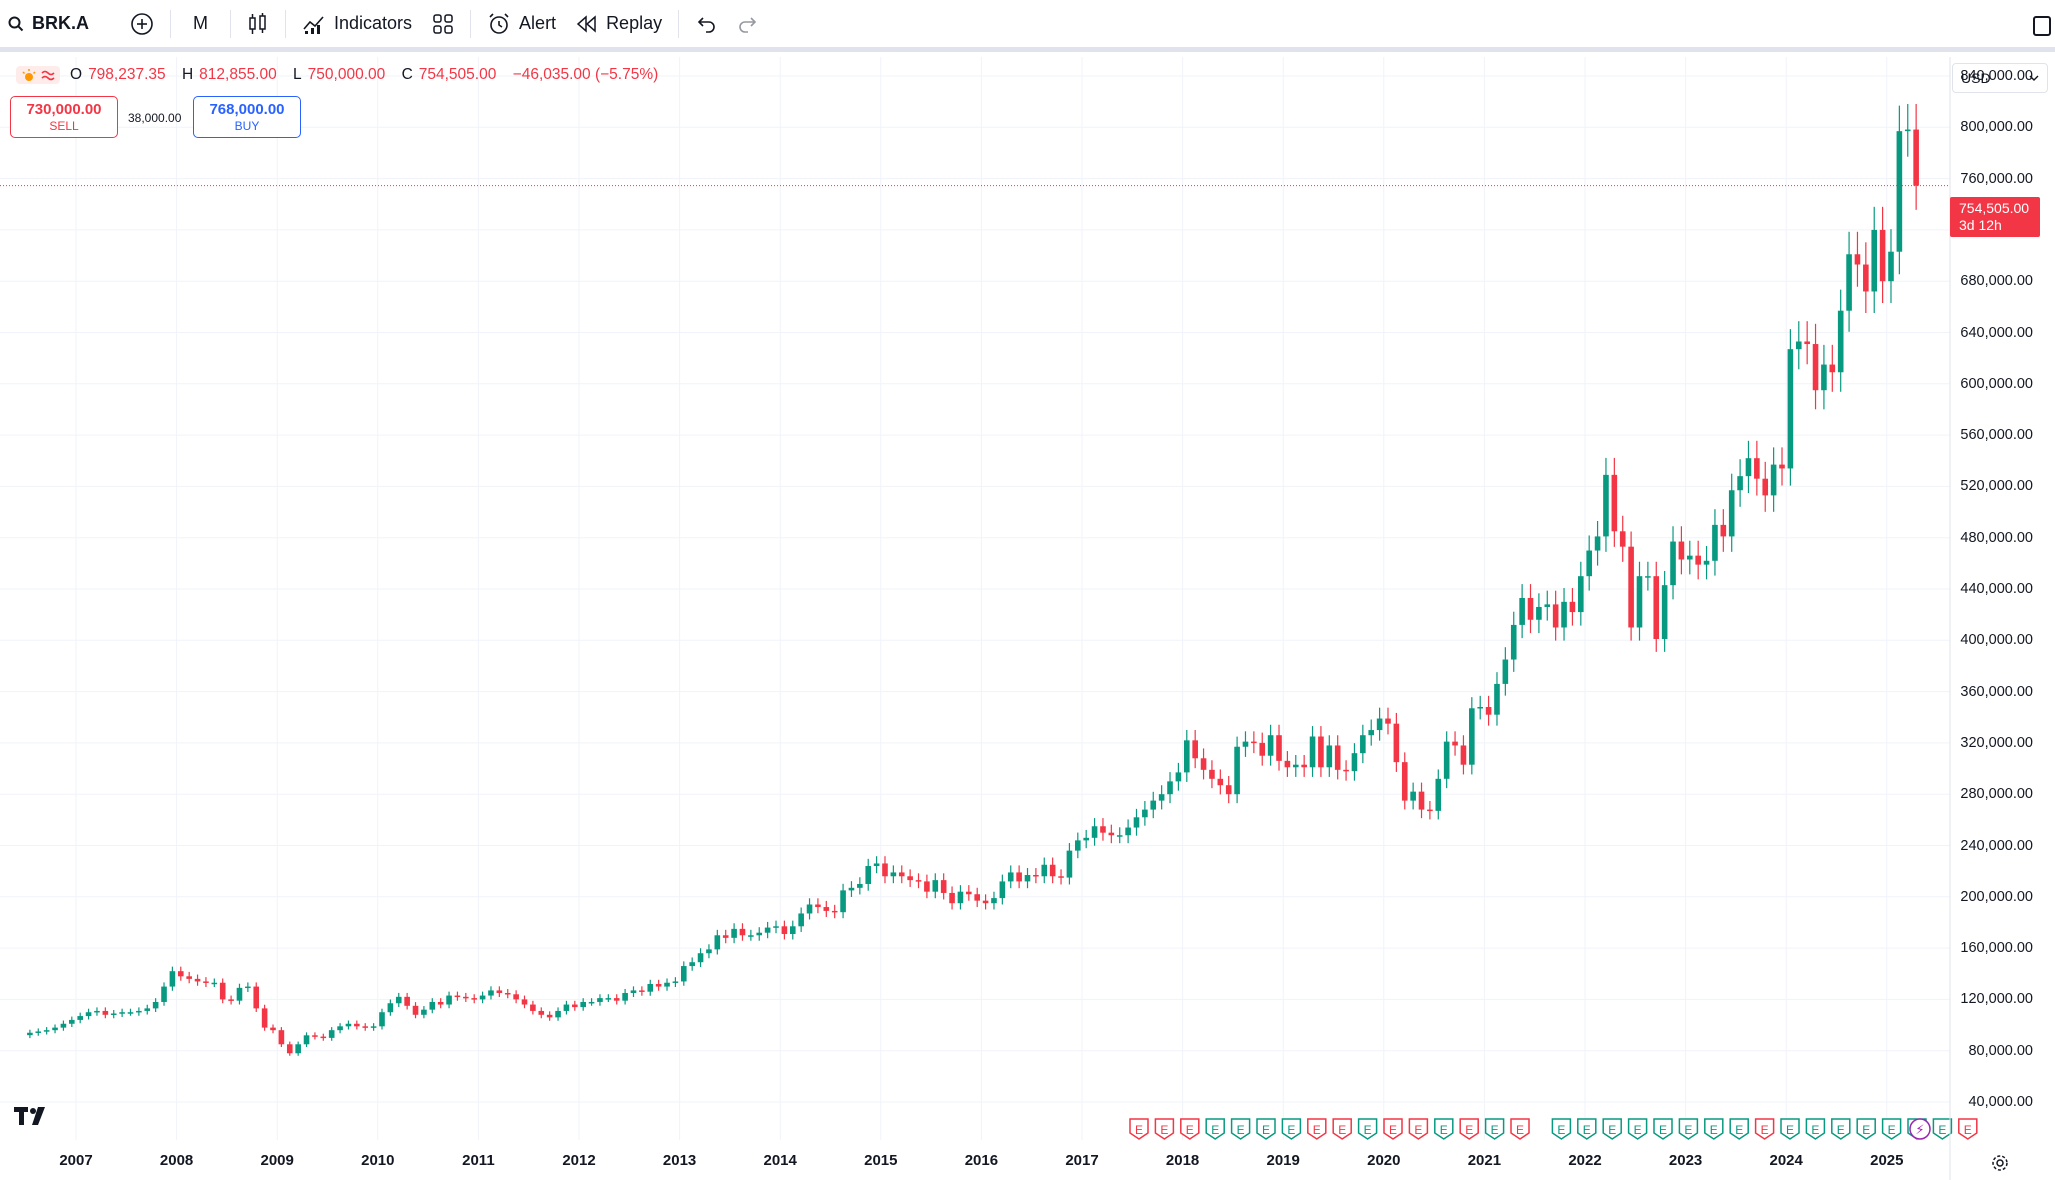  I want to click on interval-label: M, so click(200, 23).